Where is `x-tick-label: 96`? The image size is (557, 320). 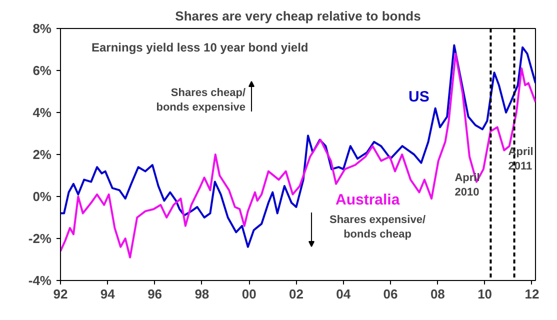
x-tick-label: 96 is located at coordinates (155, 294).